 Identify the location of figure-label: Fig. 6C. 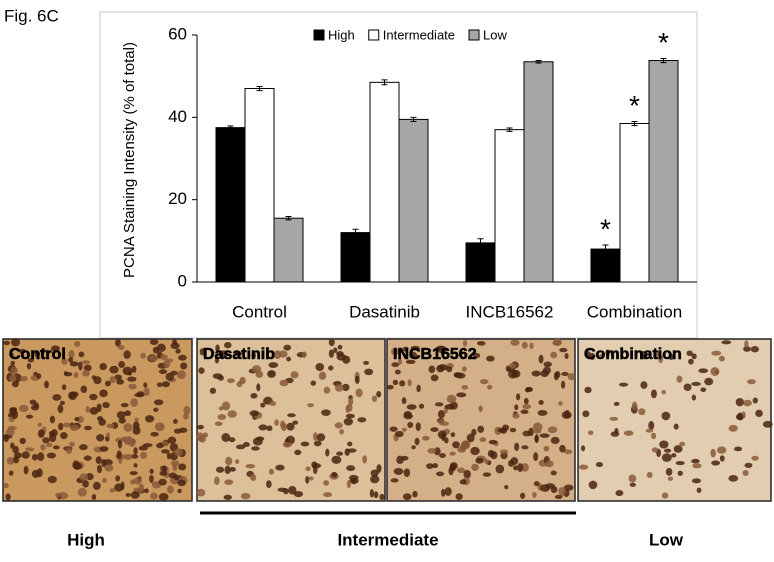
(31, 15).